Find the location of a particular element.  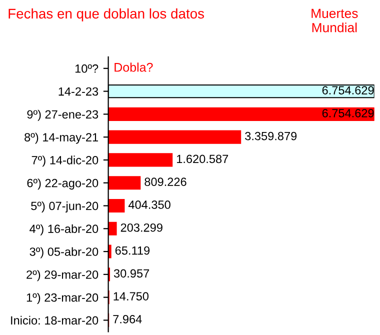

data-label: 7.964 is located at coordinates (127, 319).